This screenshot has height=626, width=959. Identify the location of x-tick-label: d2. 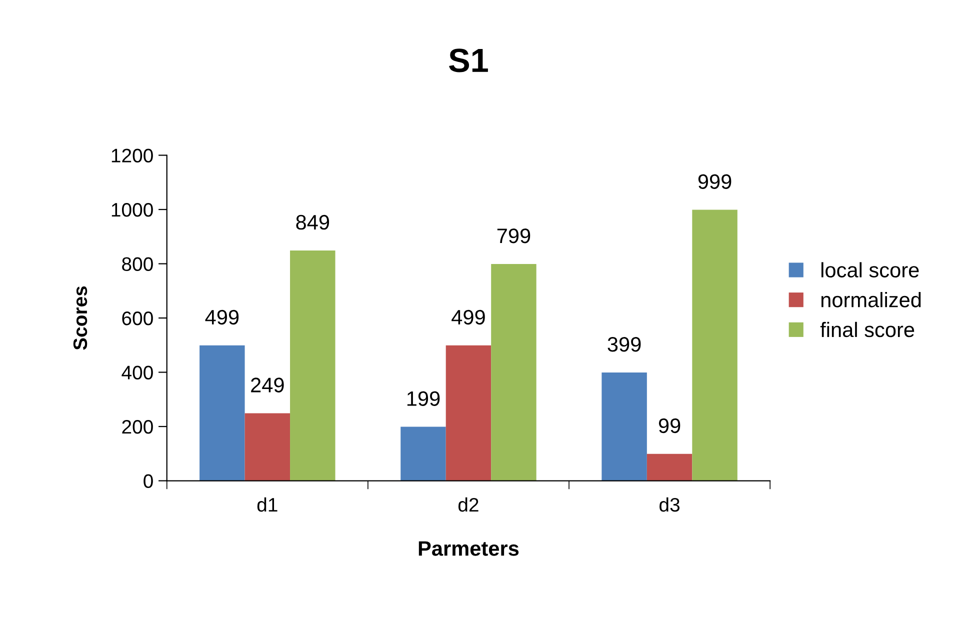
(468, 504).